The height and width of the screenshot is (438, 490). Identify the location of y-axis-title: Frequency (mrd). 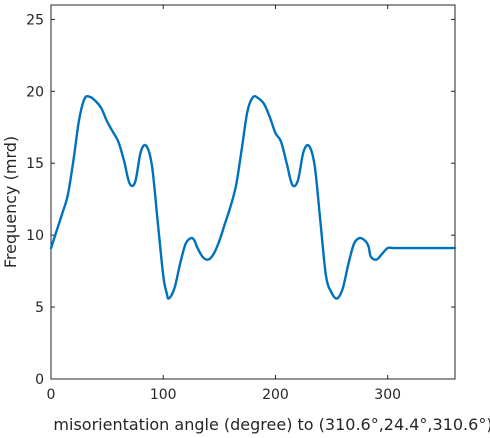
(10, 202).